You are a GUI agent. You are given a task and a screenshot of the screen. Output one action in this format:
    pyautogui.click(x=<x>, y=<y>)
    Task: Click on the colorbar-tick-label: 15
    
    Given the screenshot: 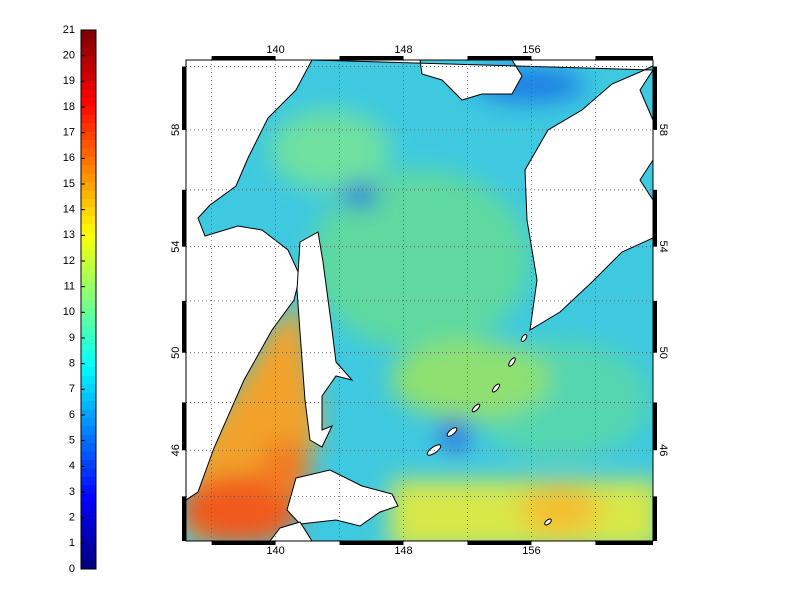 What is the action you would take?
    pyautogui.click(x=69, y=184)
    